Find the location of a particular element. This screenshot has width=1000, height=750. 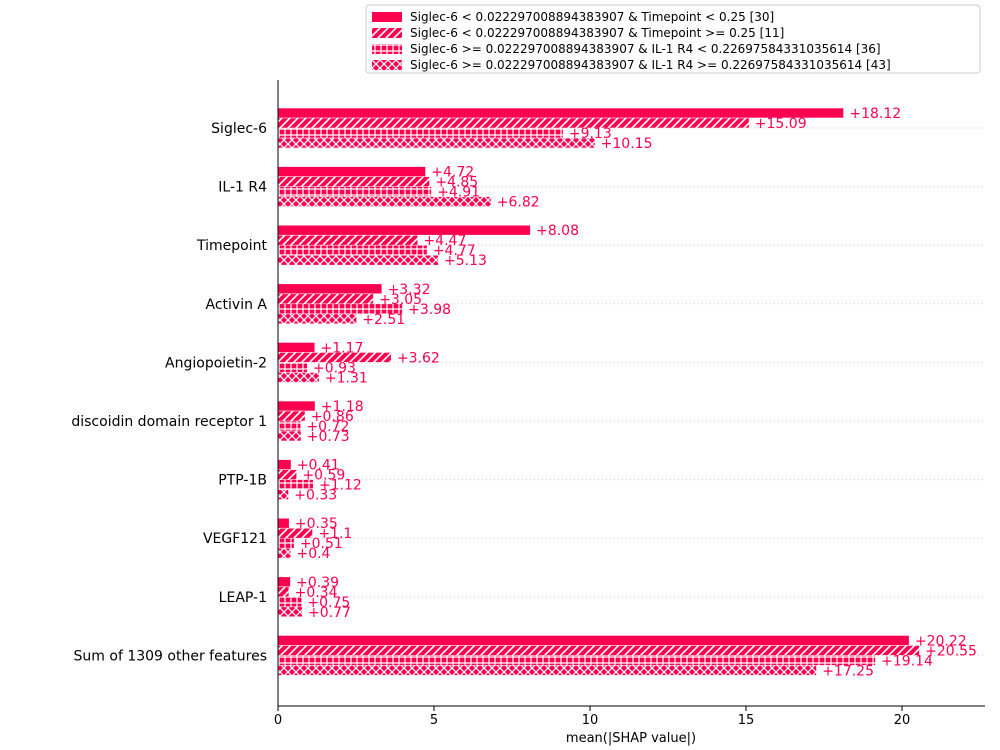

x-tick-labels: 0 5 10 15 20 is located at coordinates (592, 717).